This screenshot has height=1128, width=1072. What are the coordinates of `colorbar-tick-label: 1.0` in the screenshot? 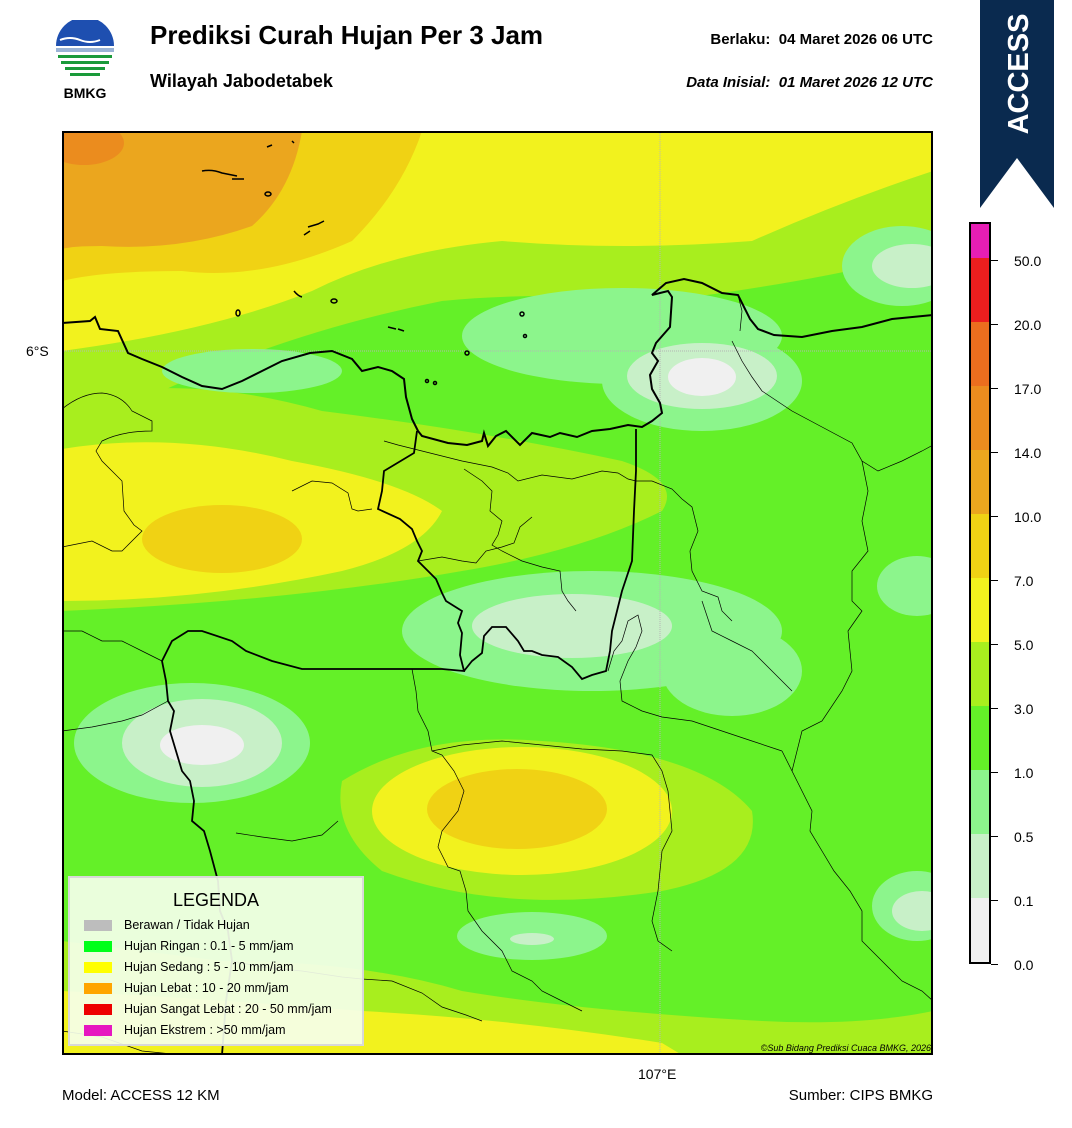 It's located at (1024, 773).